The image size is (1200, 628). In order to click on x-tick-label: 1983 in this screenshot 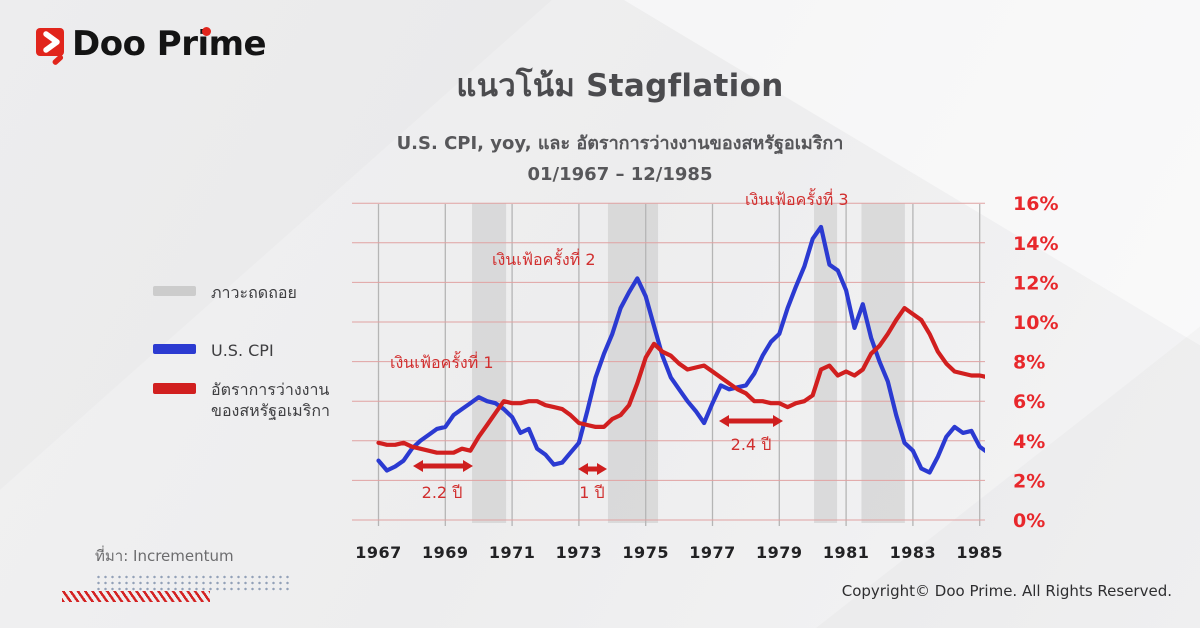, I will do `click(913, 552)`.